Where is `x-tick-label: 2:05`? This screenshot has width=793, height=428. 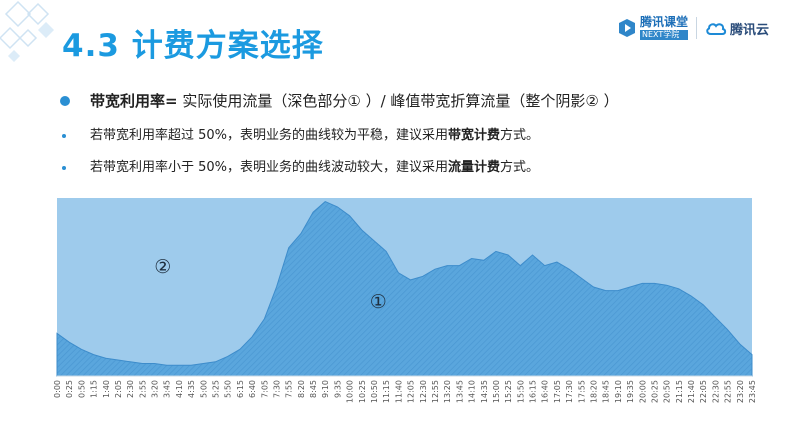
x-tick-label: 2:05 is located at coordinates (118, 389).